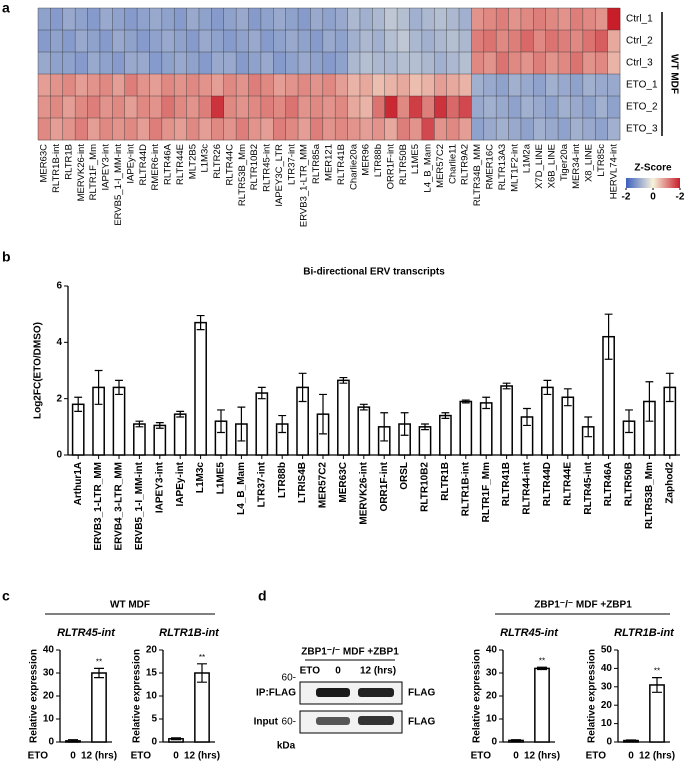 Image resolution: width=685 pixels, height=781 pixels. What do you see at coordinates (99, 662) in the screenshot?
I see `significance: **` at bounding box center [99, 662].